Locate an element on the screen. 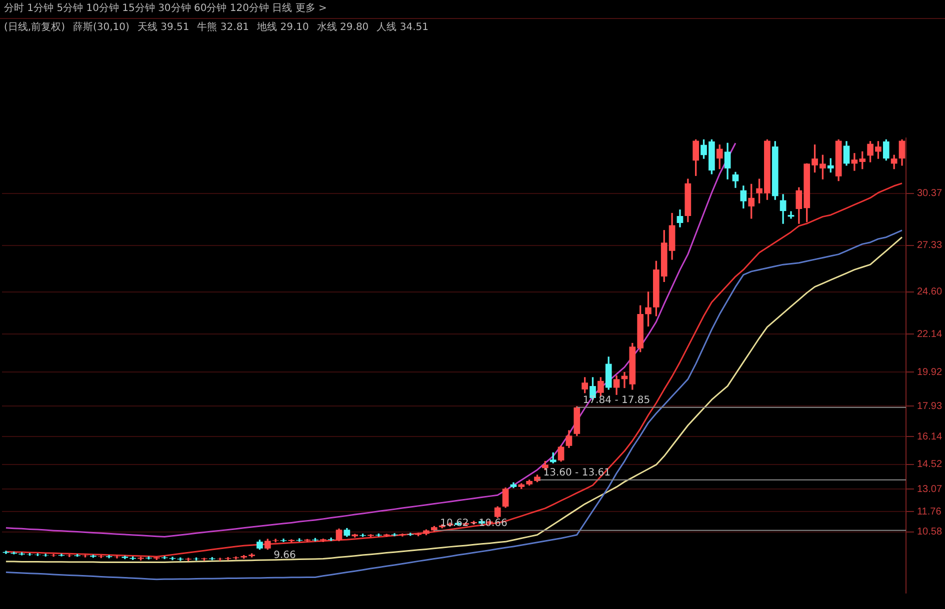 The width and height of the screenshot is (945, 609). text: 牛熊 32.81 is located at coordinates (223, 27).